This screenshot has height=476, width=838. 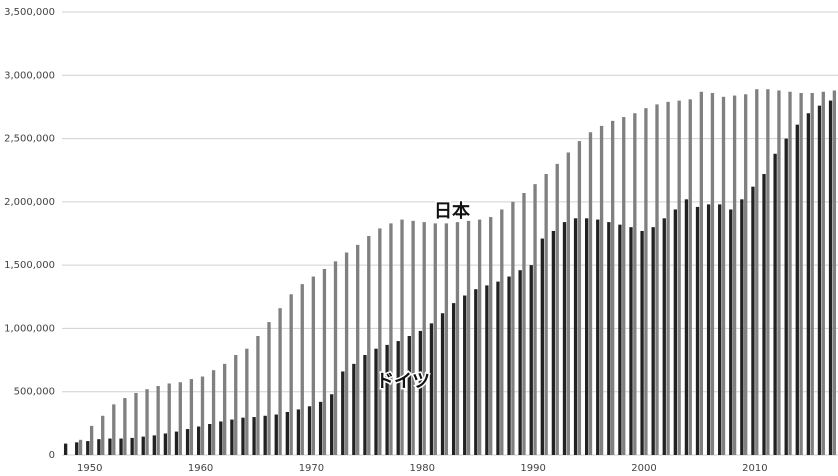 What do you see at coordinates (532, 468) in the screenshot?
I see `x-tick-label: 1990` at bounding box center [532, 468].